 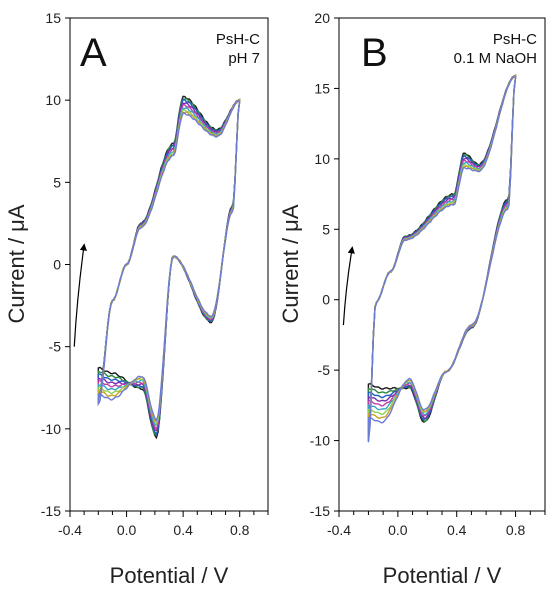 I want to click on panel-b-x-tick-label: 0.0, so click(x=398, y=530).